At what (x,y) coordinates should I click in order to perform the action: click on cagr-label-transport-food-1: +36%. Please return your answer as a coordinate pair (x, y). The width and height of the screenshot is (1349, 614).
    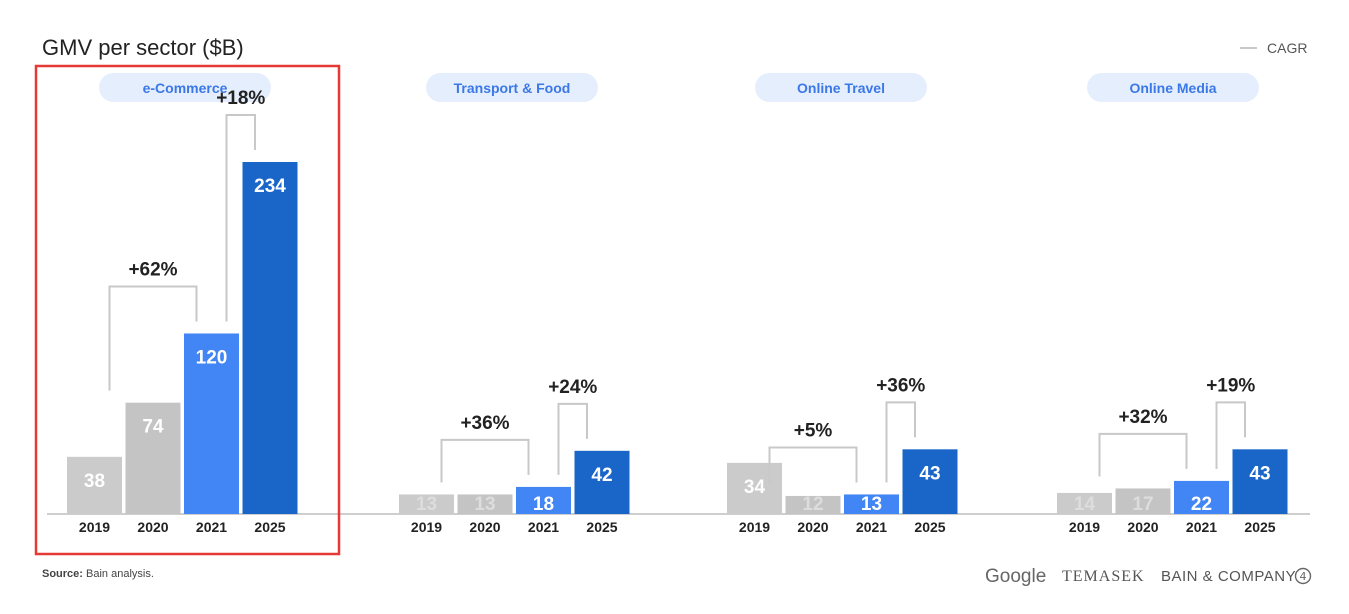
    Looking at the image, I should click on (484, 423).